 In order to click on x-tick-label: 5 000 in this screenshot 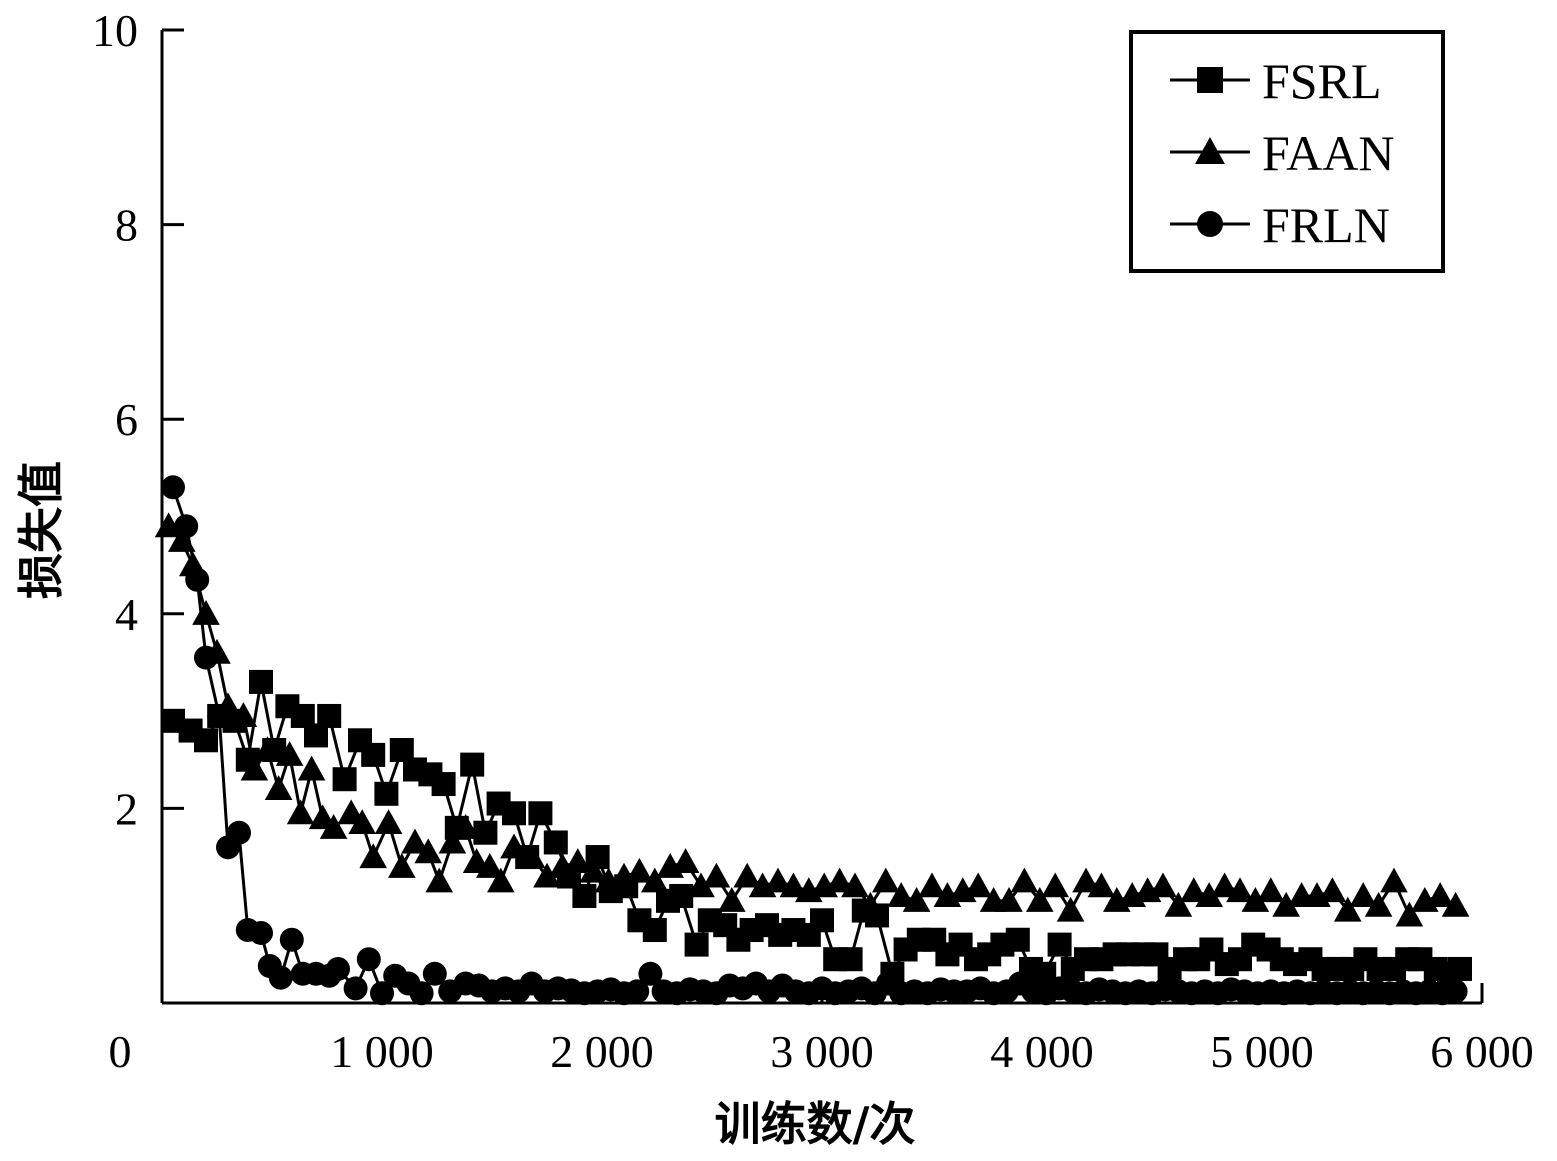, I will do `click(1262, 1051)`.